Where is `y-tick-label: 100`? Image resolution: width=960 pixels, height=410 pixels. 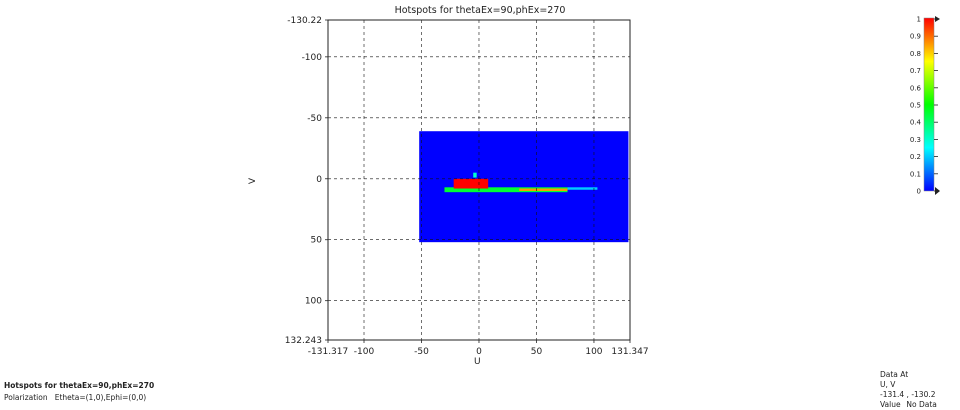
y-tick-label: 100 is located at coordinates (313, 302).